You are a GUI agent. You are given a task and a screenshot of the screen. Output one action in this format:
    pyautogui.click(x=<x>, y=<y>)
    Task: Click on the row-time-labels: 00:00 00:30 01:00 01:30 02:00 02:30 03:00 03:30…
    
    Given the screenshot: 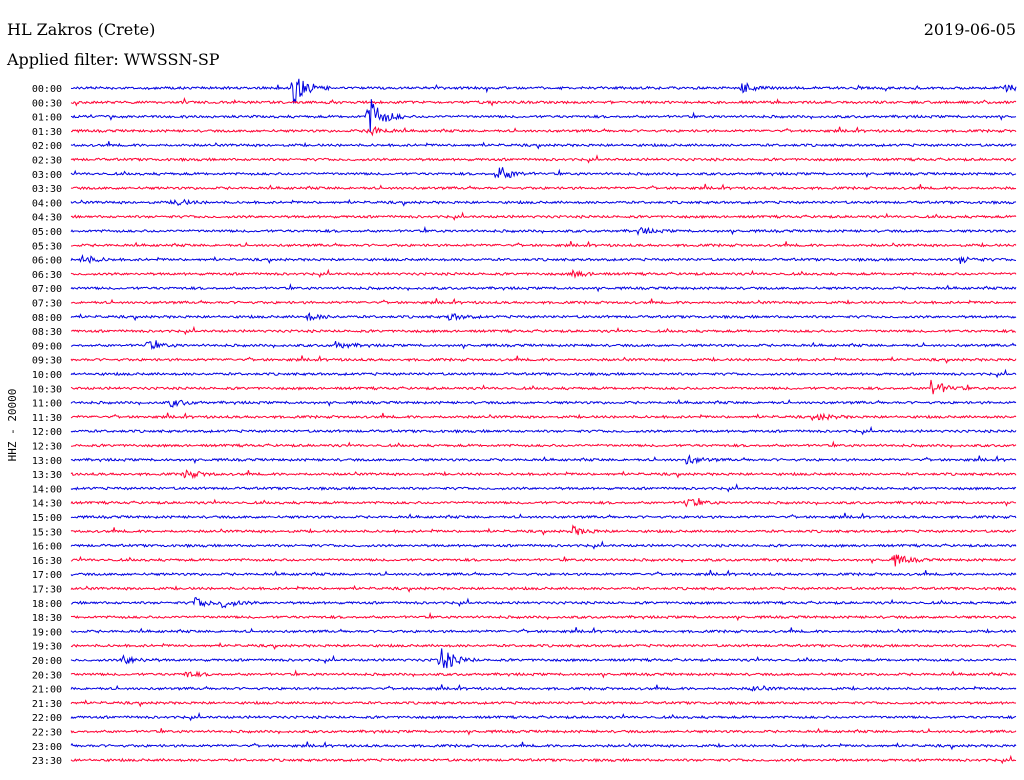 What is the action you would take?
    pyautogui.click(x=47, y=425)
    